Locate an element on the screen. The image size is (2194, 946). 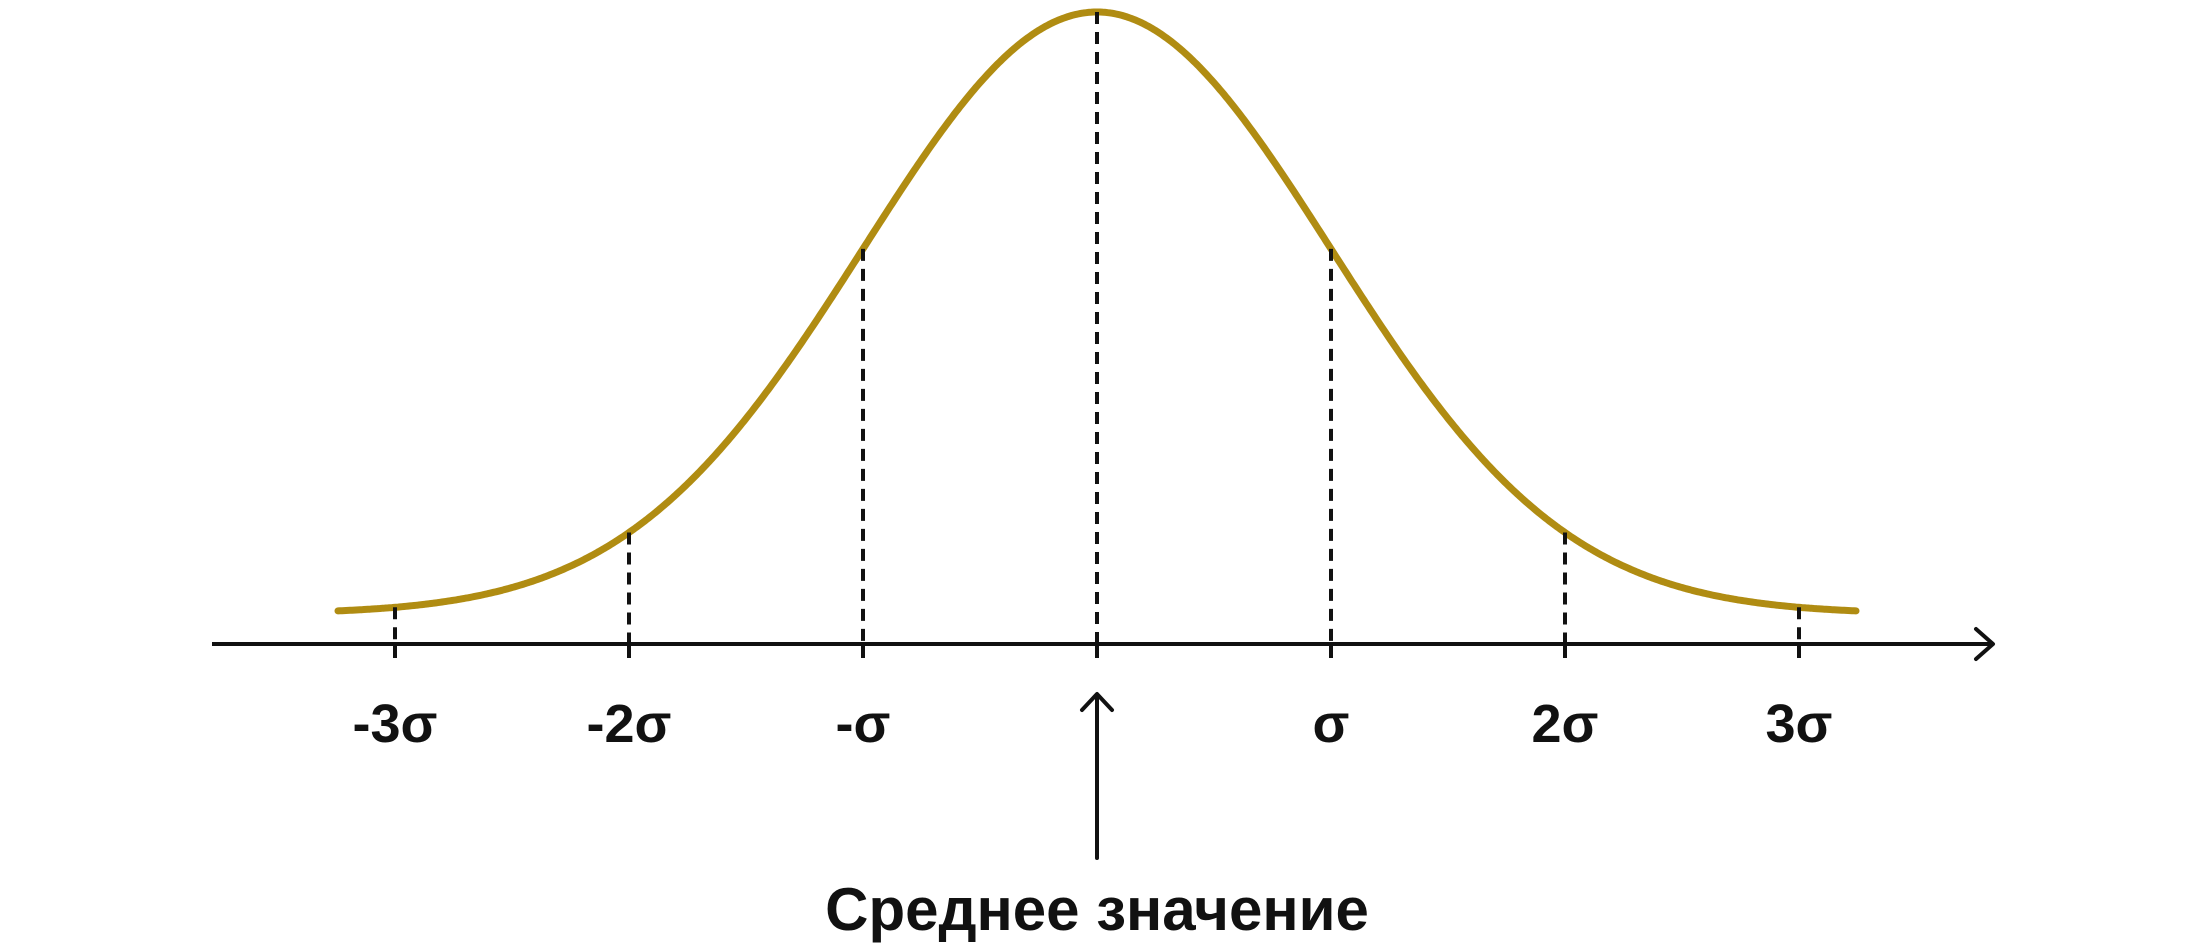
sigma-tick-label: 3σ is located at coordinates (1799, 724).